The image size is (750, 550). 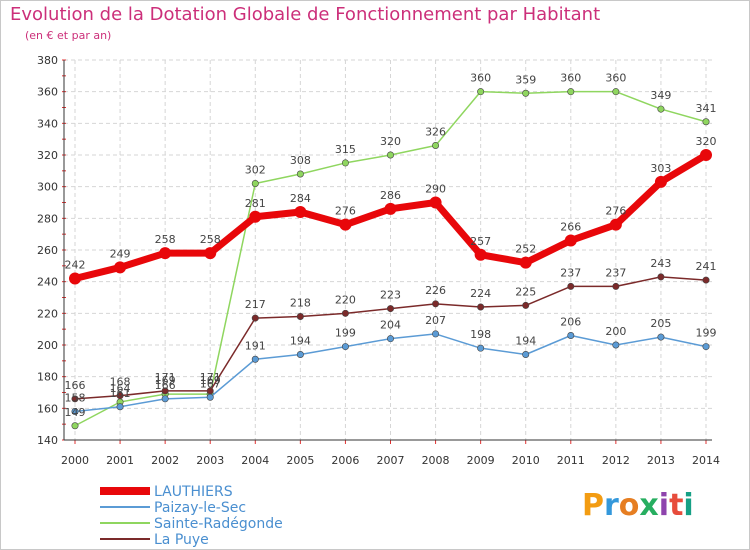 I want to click on data-label: 205, so click(x=660, y=323).